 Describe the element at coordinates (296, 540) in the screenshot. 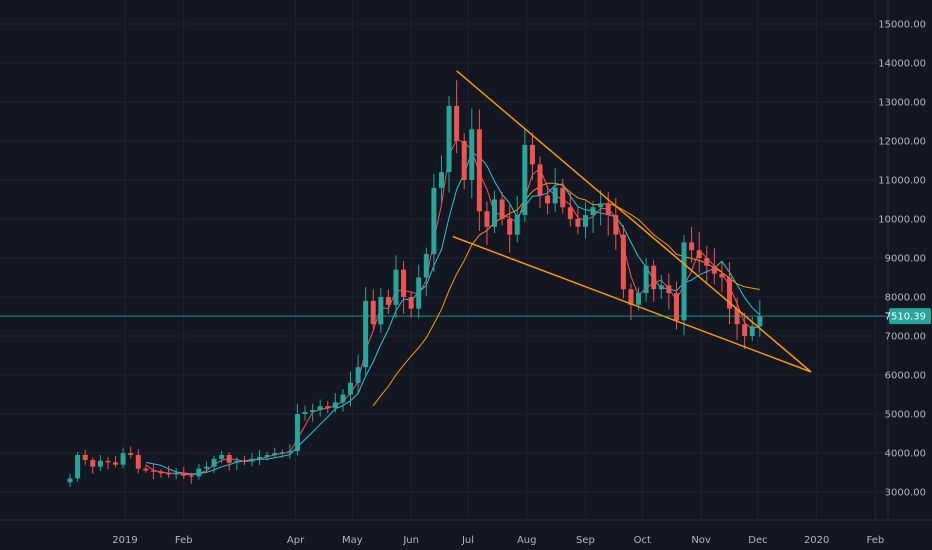

I see `x-tick-label: Apr` at that location.